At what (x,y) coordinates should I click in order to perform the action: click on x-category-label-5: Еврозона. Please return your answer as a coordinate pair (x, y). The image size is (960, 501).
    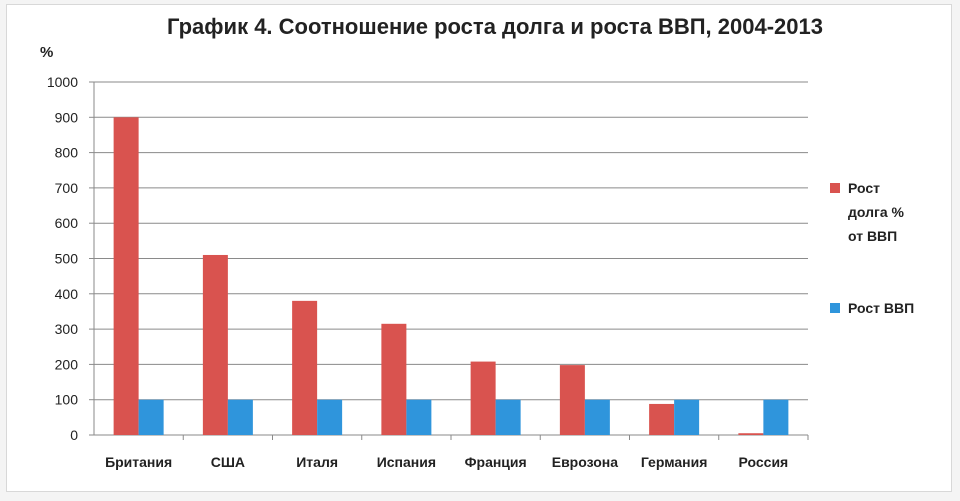
    Looking at the image, I should click on (585, 462).